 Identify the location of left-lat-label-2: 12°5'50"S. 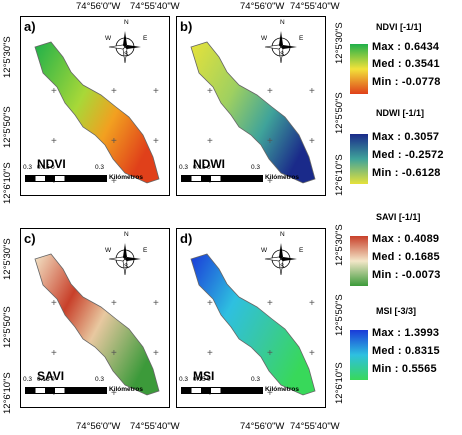
(7, 127).